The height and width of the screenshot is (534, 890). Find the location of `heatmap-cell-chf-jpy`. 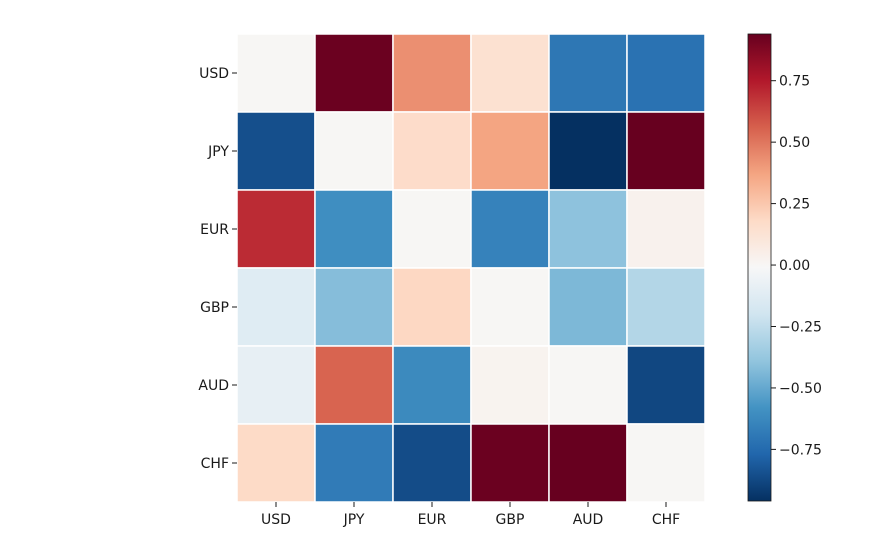

heatmap-cell-chf-jpy is located at coordinates (354, 463).